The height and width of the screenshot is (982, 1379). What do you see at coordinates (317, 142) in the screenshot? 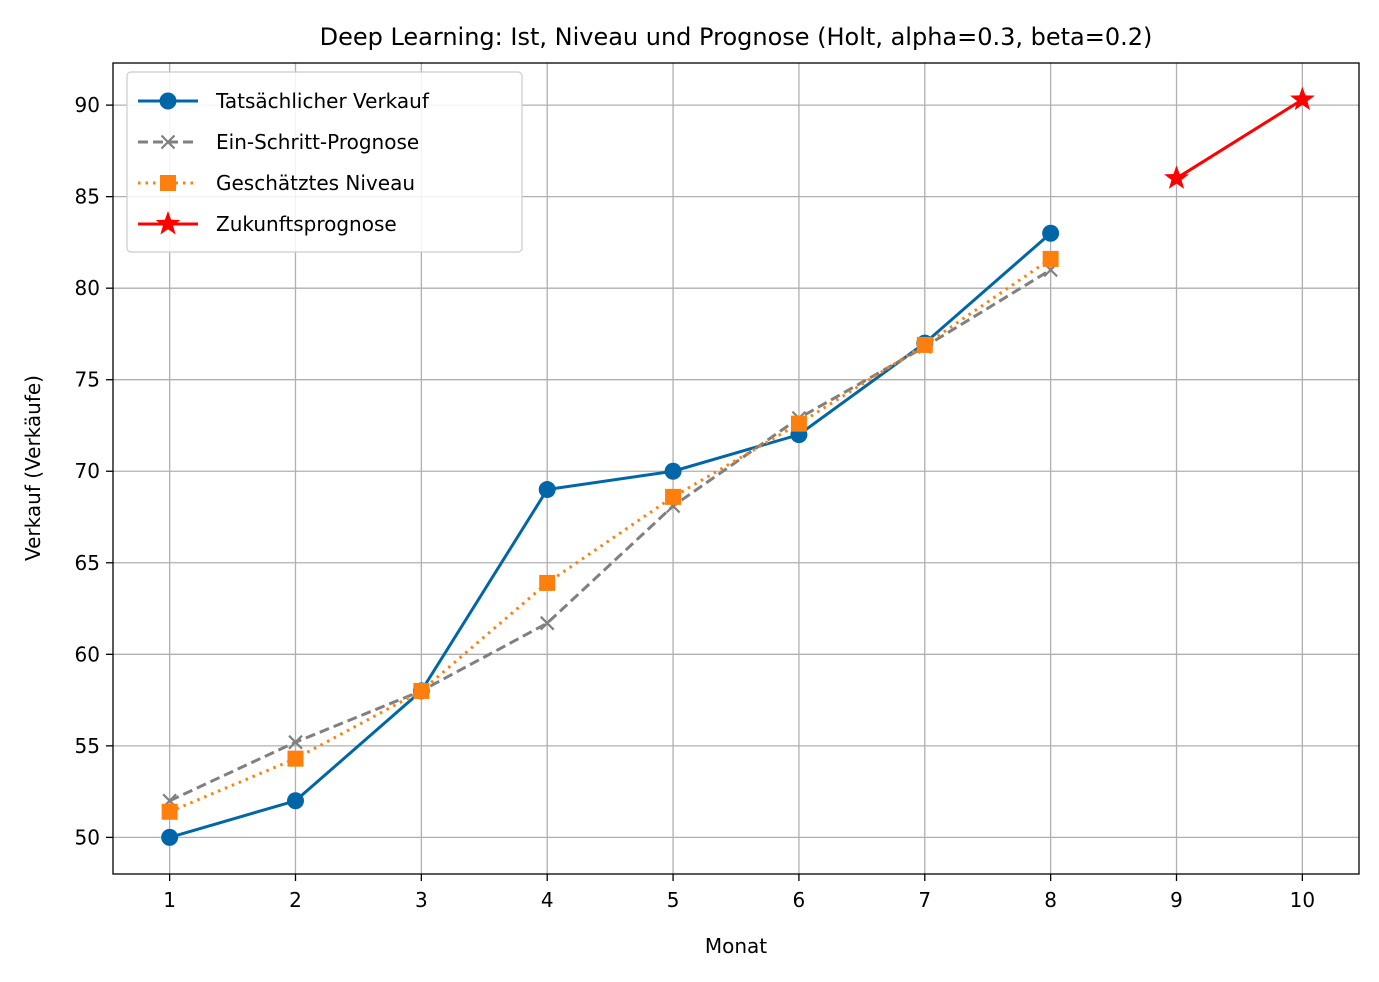
I see `legend-label: Ein-Schritt-Prognose` at bounding box center [317, 142].